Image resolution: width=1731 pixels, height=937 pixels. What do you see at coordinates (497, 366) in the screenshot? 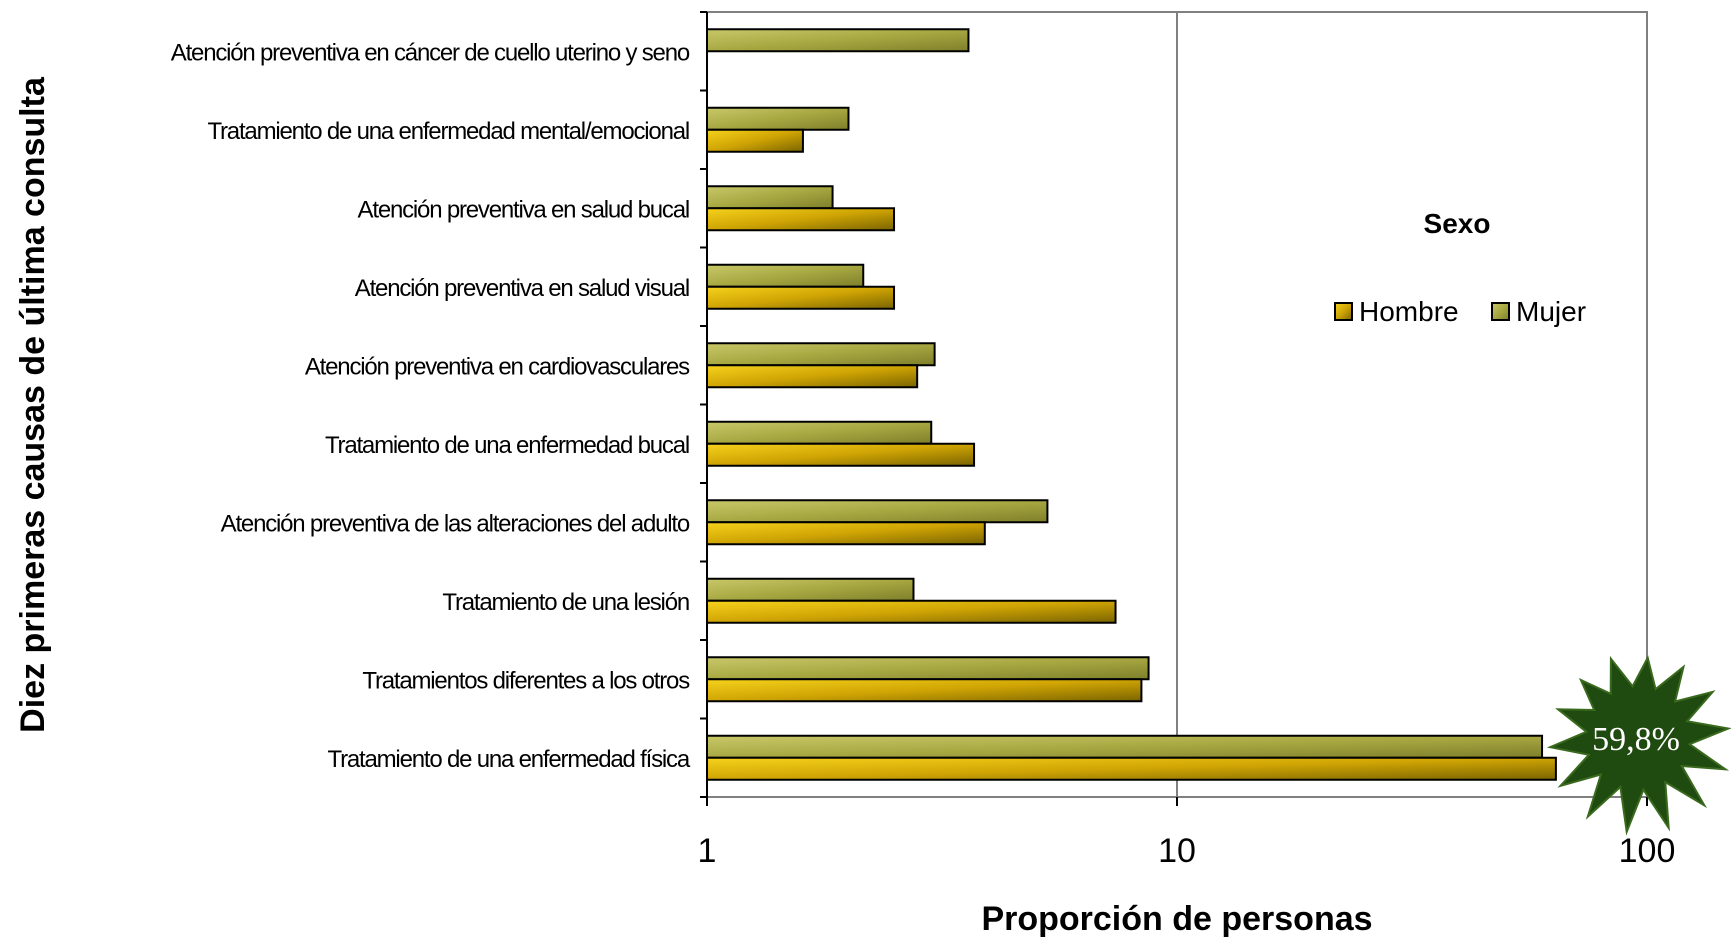
I see `category-label: Atención preventiva en cardiovasculares` at bounding box center [497, 366].